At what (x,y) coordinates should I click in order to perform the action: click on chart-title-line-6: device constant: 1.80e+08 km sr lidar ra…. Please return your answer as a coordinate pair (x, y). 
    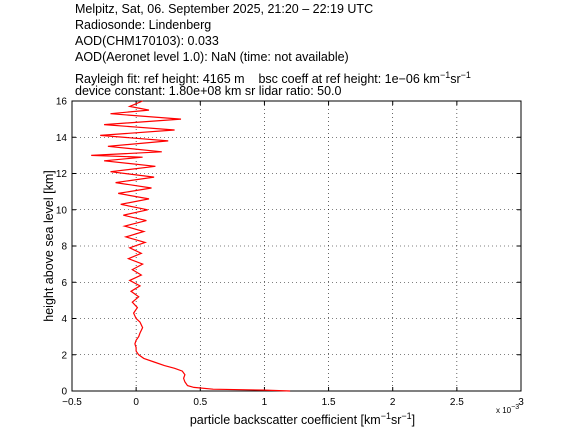
    Looking at the image, I should click on (208, 91).